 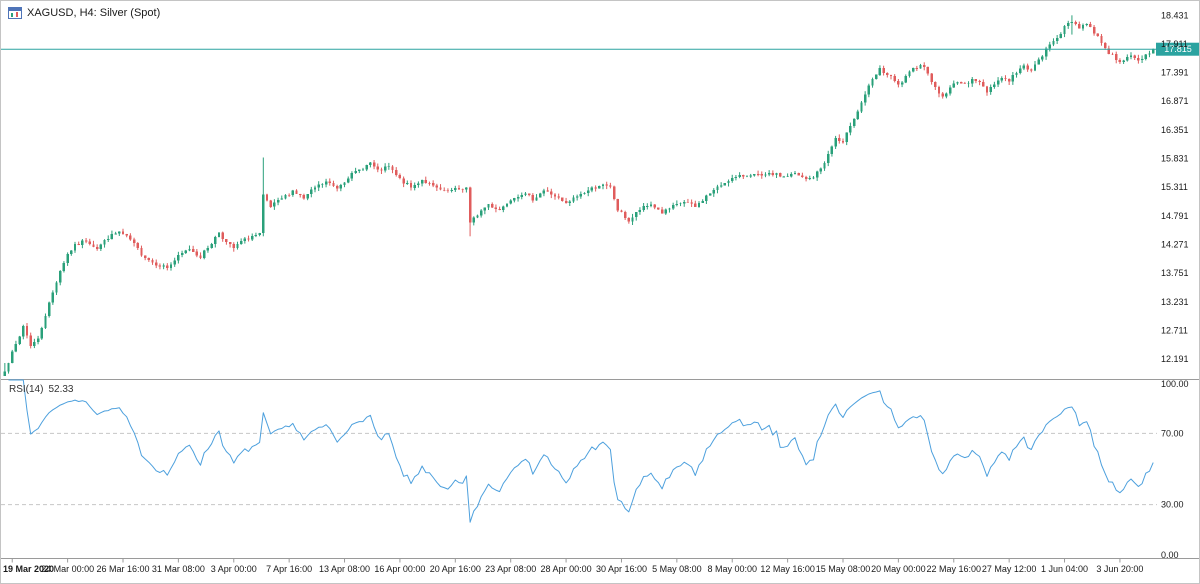 What do you see at coordinates (1175, 244) in the screenshot?
I see `svg-text: 14.271` at bounding box center [1175, 244].